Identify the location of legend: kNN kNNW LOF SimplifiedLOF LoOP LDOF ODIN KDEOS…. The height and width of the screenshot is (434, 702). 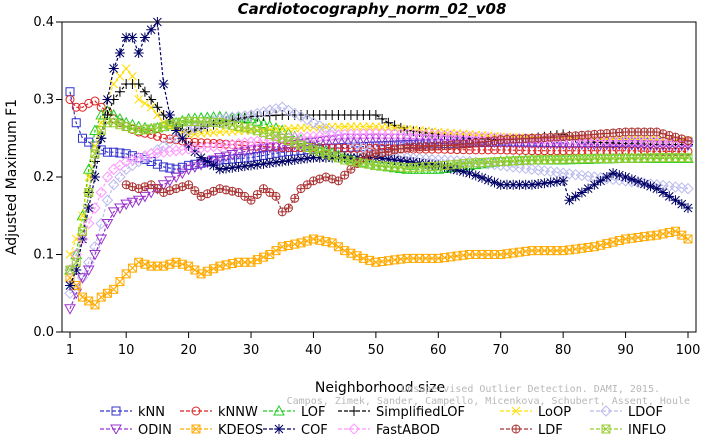
(383, 419).